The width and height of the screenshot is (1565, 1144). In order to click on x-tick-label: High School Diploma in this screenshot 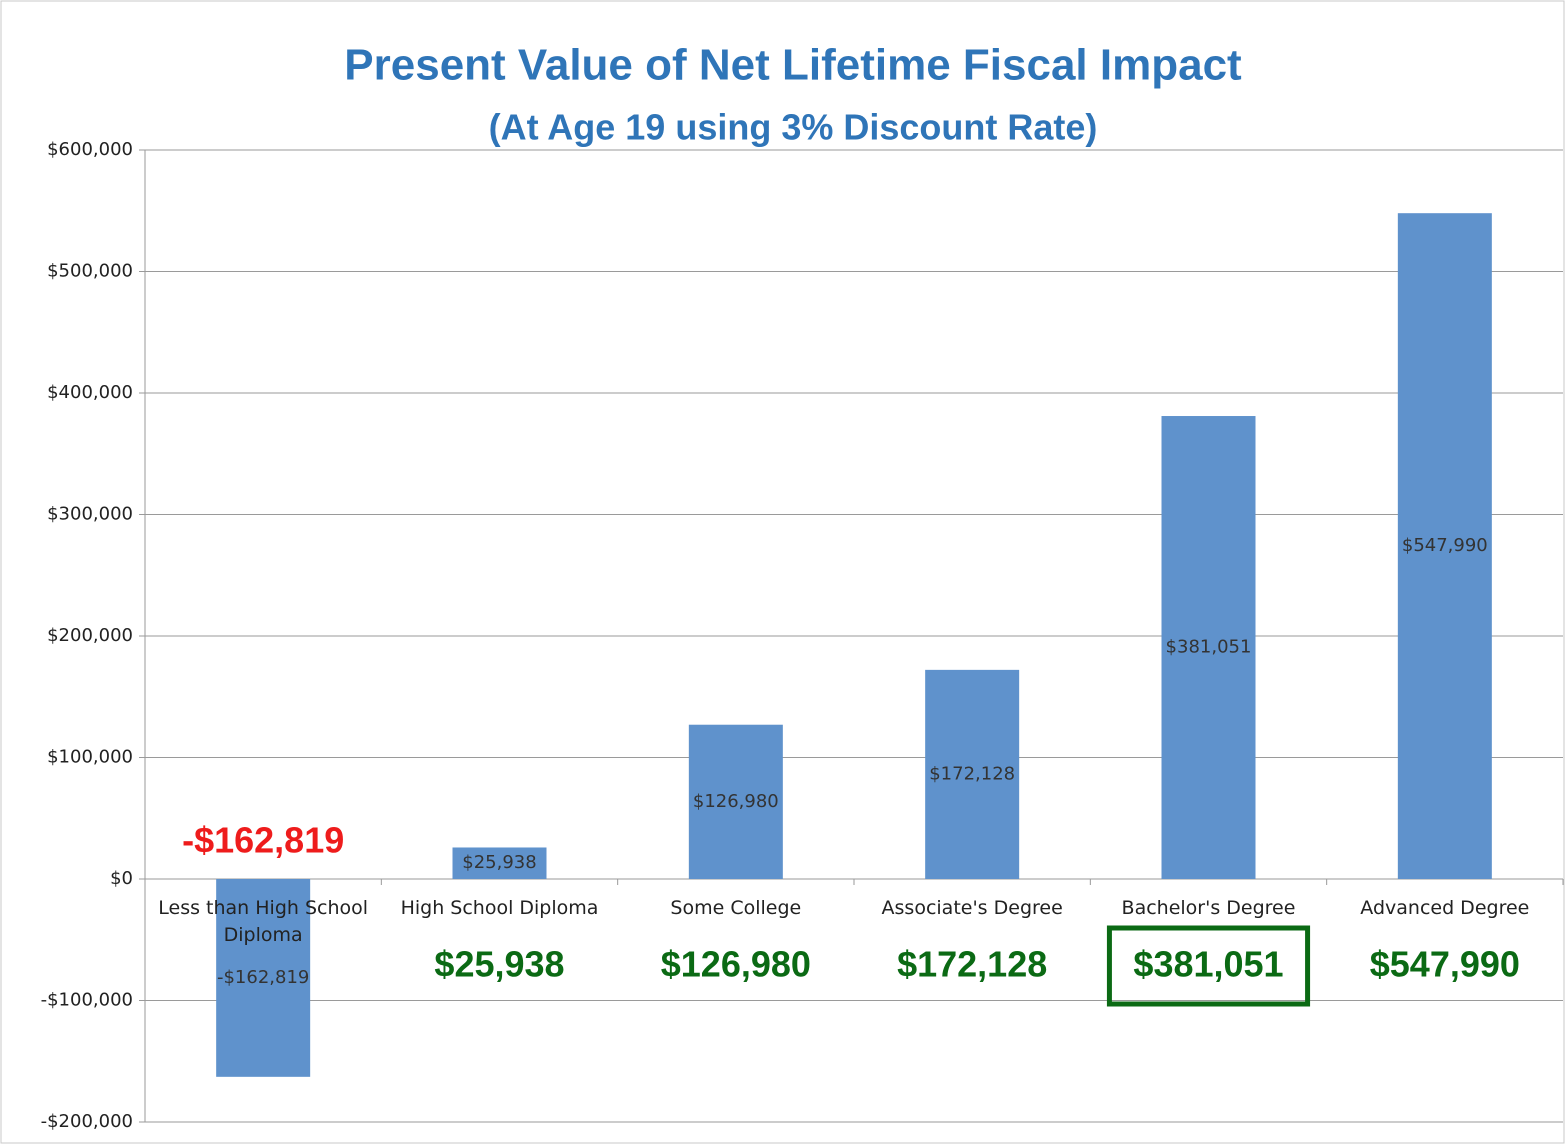, I will do `click(499, 908)`.